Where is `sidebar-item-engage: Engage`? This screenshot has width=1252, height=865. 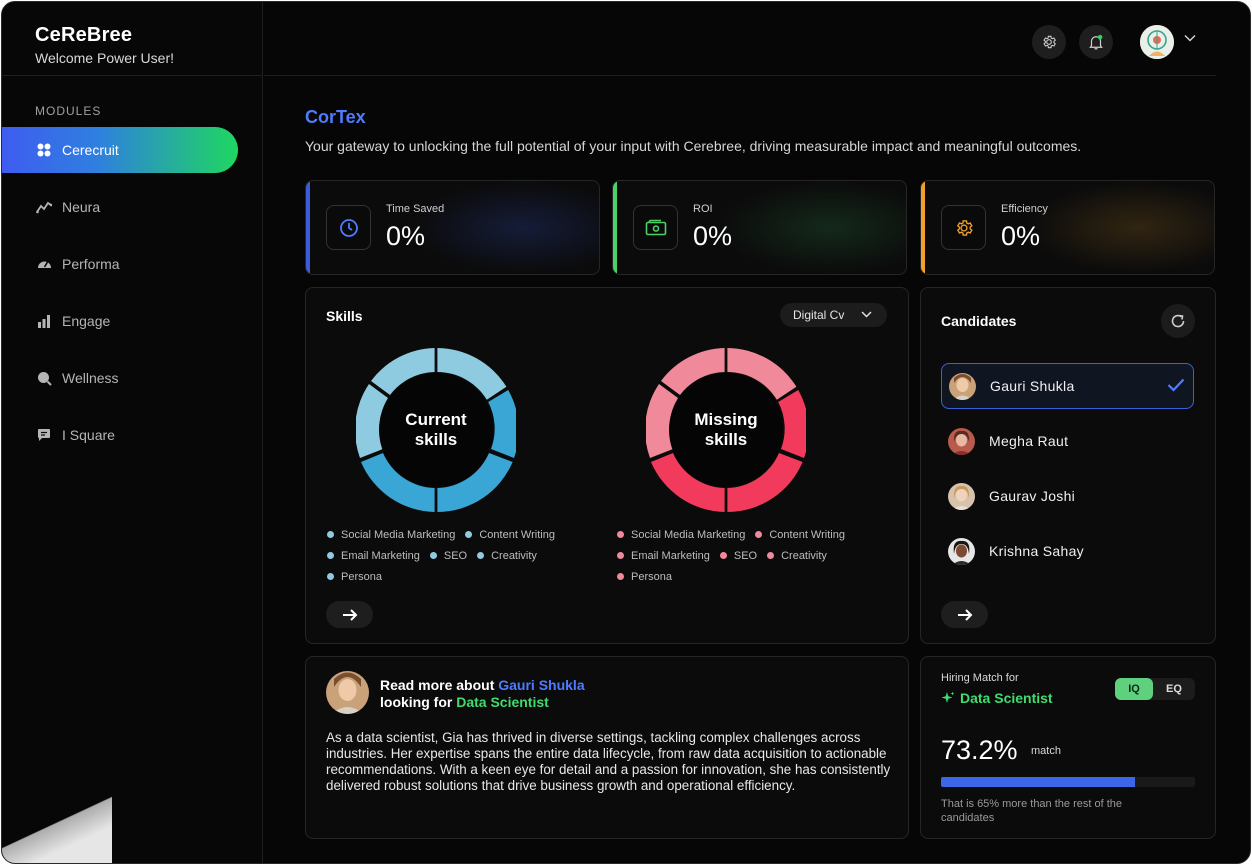
sidebar-item-engage: Engage is located at coordinates (132, 321).